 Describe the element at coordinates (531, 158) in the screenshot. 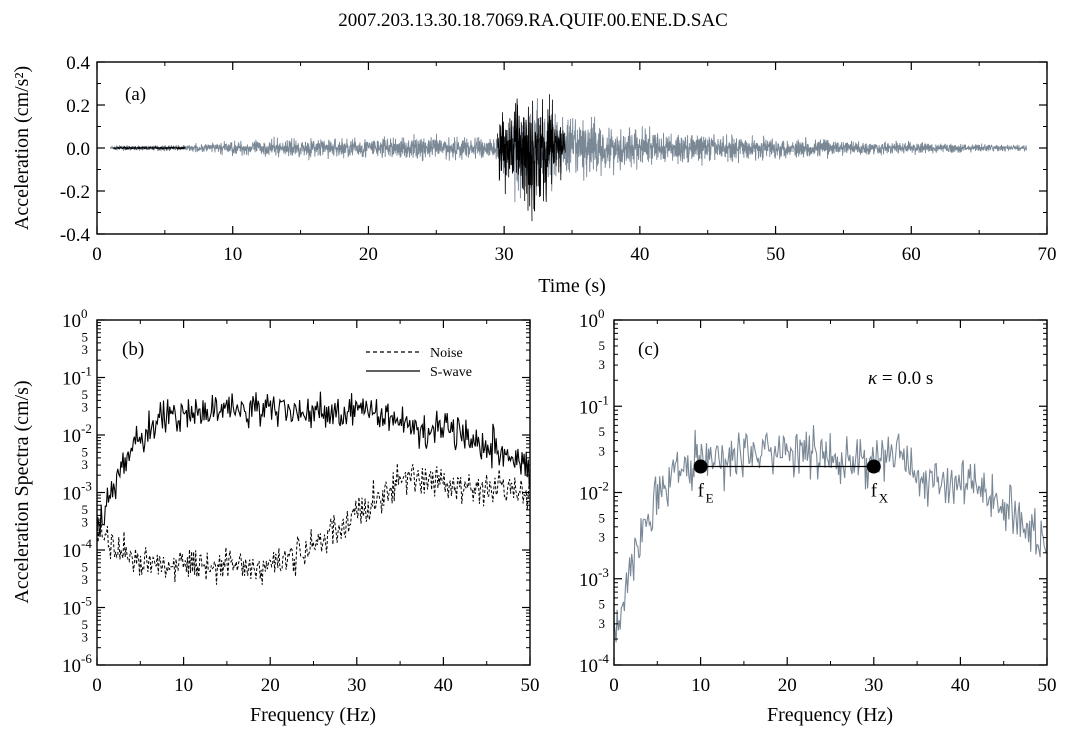

I see `waveform-s-wave-window` at that location.